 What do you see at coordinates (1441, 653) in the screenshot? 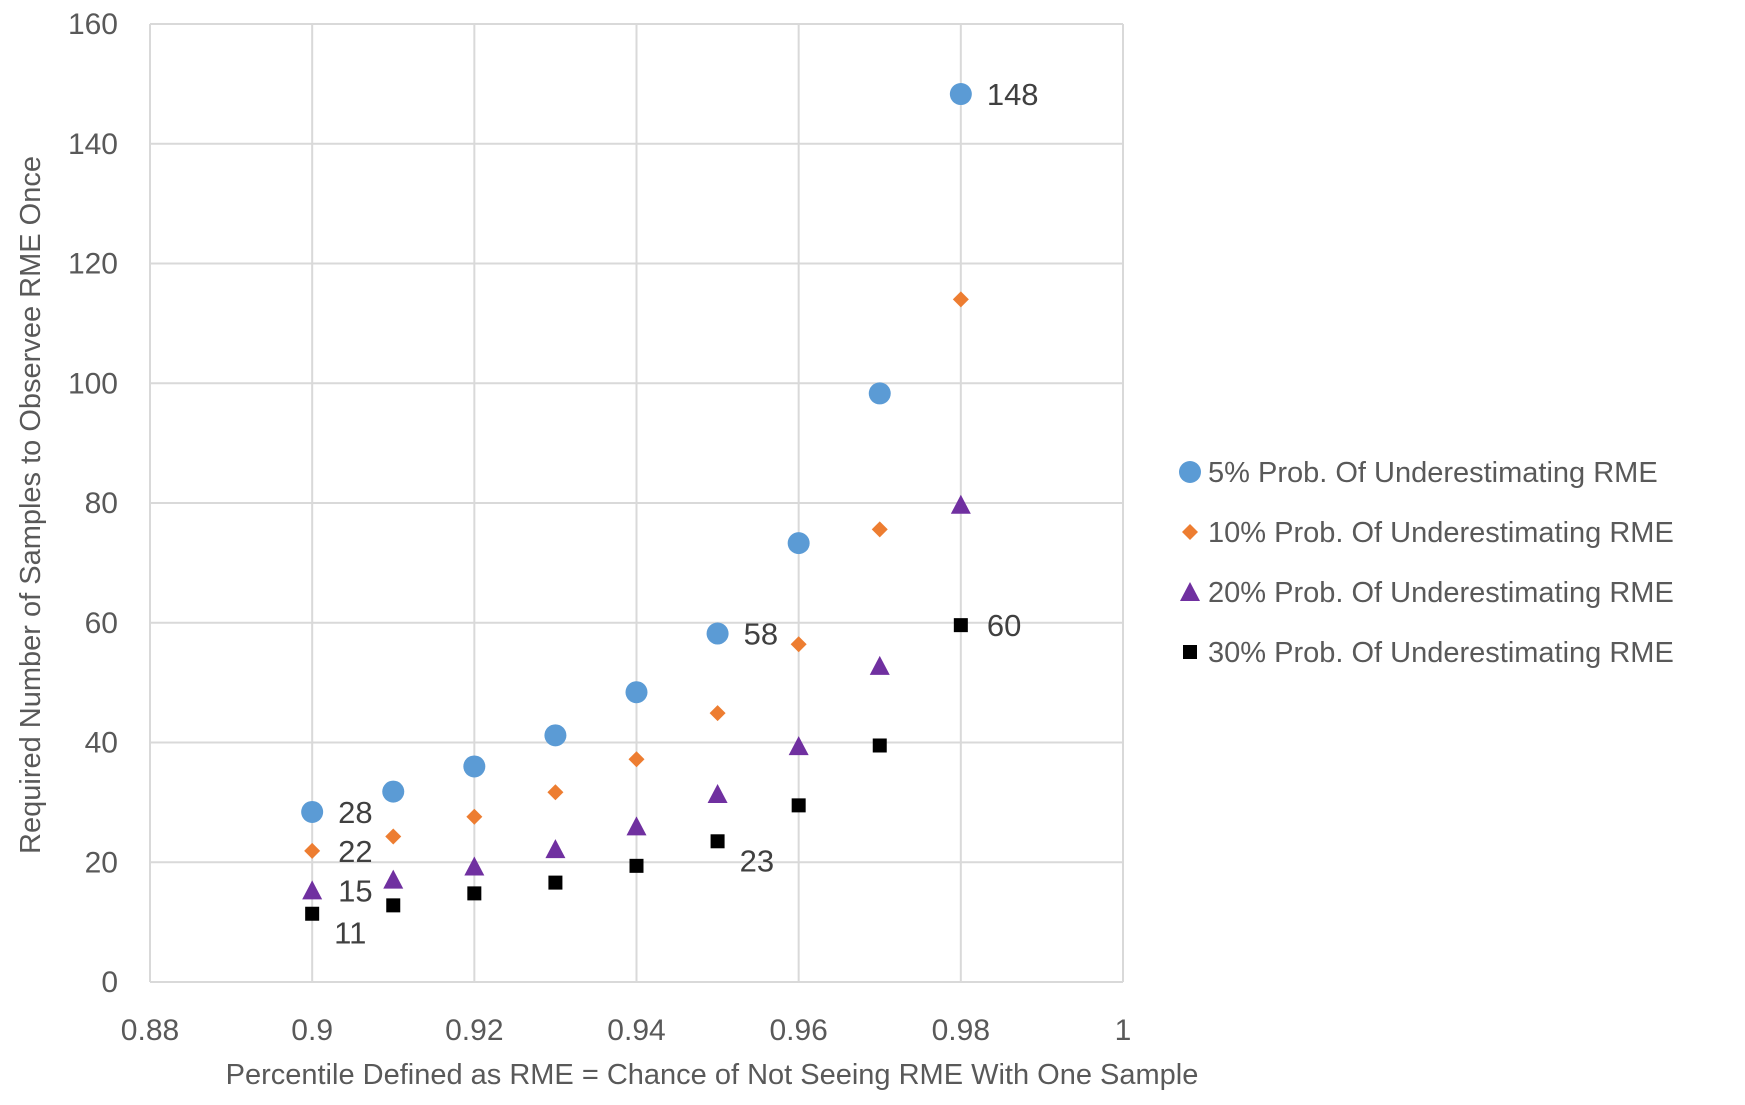
I see `legend-label: 30% Prob. Of Underestimating RME` at bounding box center [1441, 653].